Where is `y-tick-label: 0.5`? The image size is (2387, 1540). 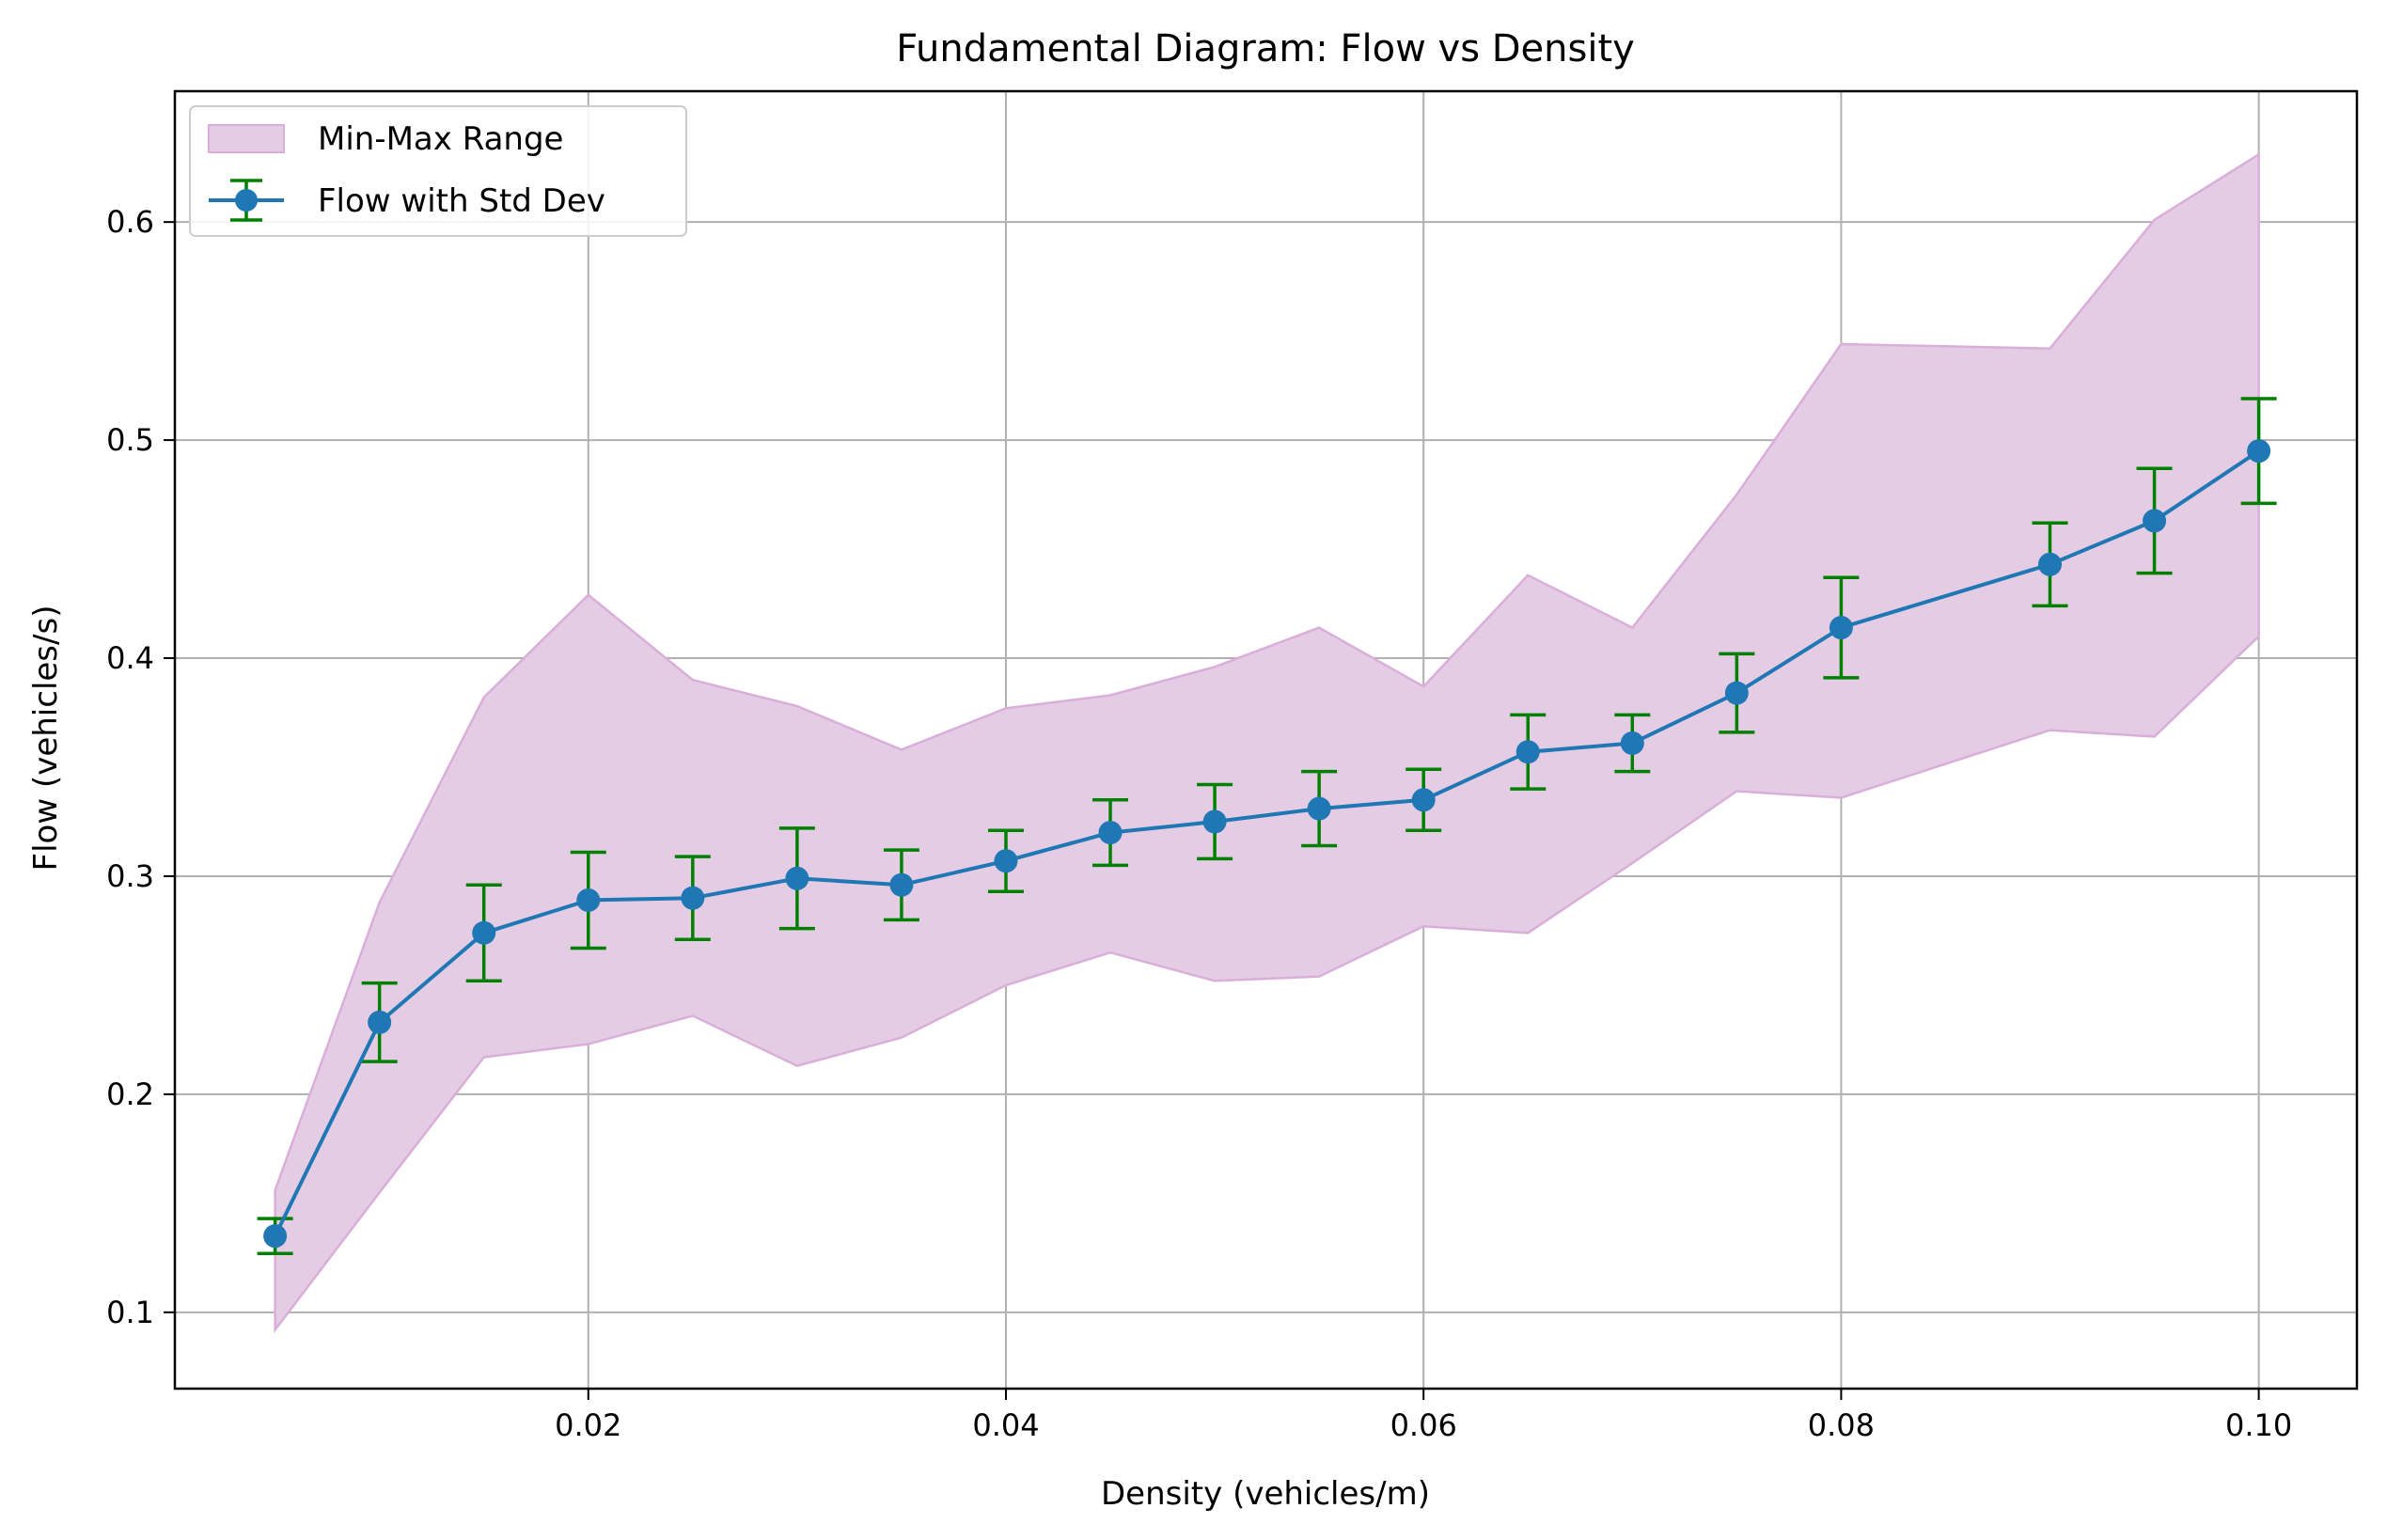 y-tick-label: 0.5 is located at coordinates (130, 440).